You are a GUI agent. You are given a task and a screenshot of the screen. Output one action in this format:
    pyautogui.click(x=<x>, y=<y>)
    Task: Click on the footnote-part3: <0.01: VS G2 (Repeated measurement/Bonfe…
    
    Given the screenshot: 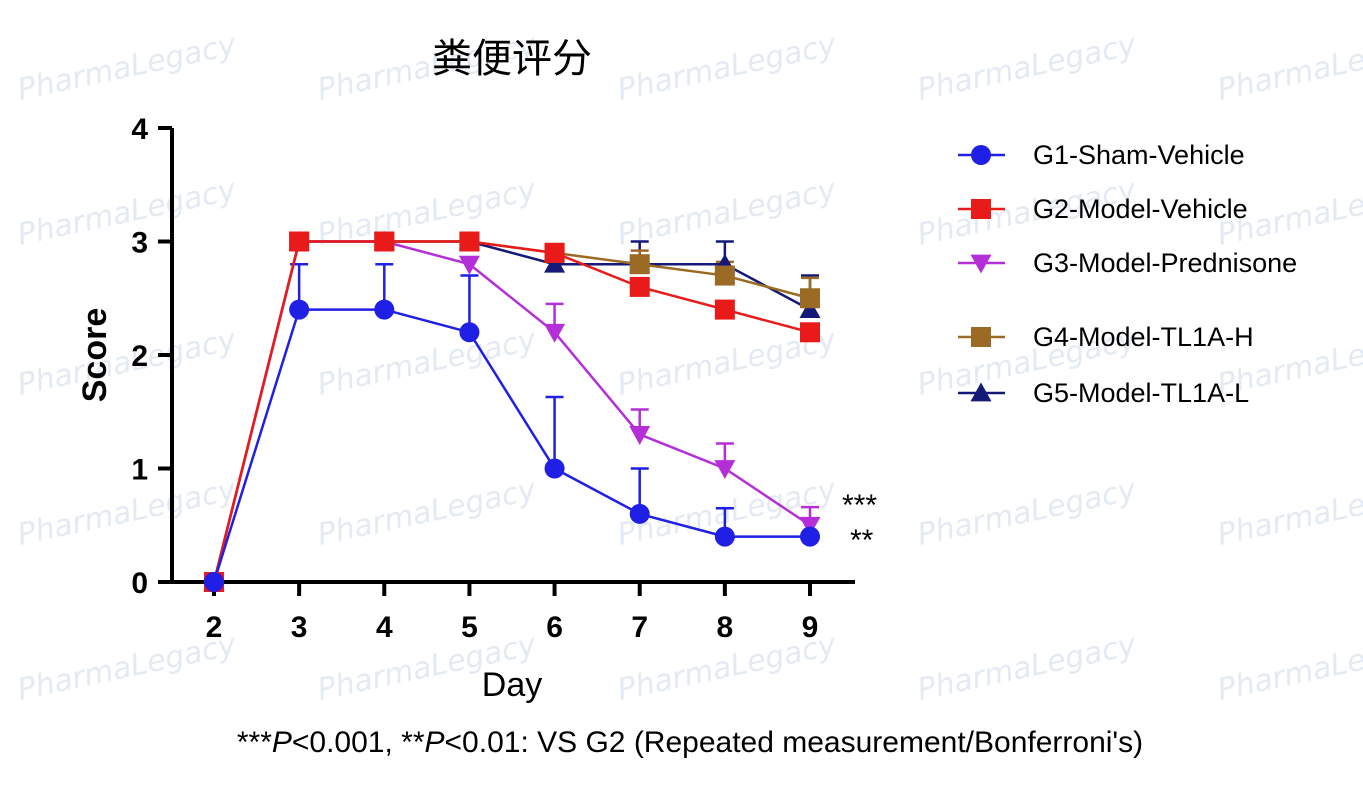 What is the action you would take?
    pyautogui.click(x=794, y=742)
    